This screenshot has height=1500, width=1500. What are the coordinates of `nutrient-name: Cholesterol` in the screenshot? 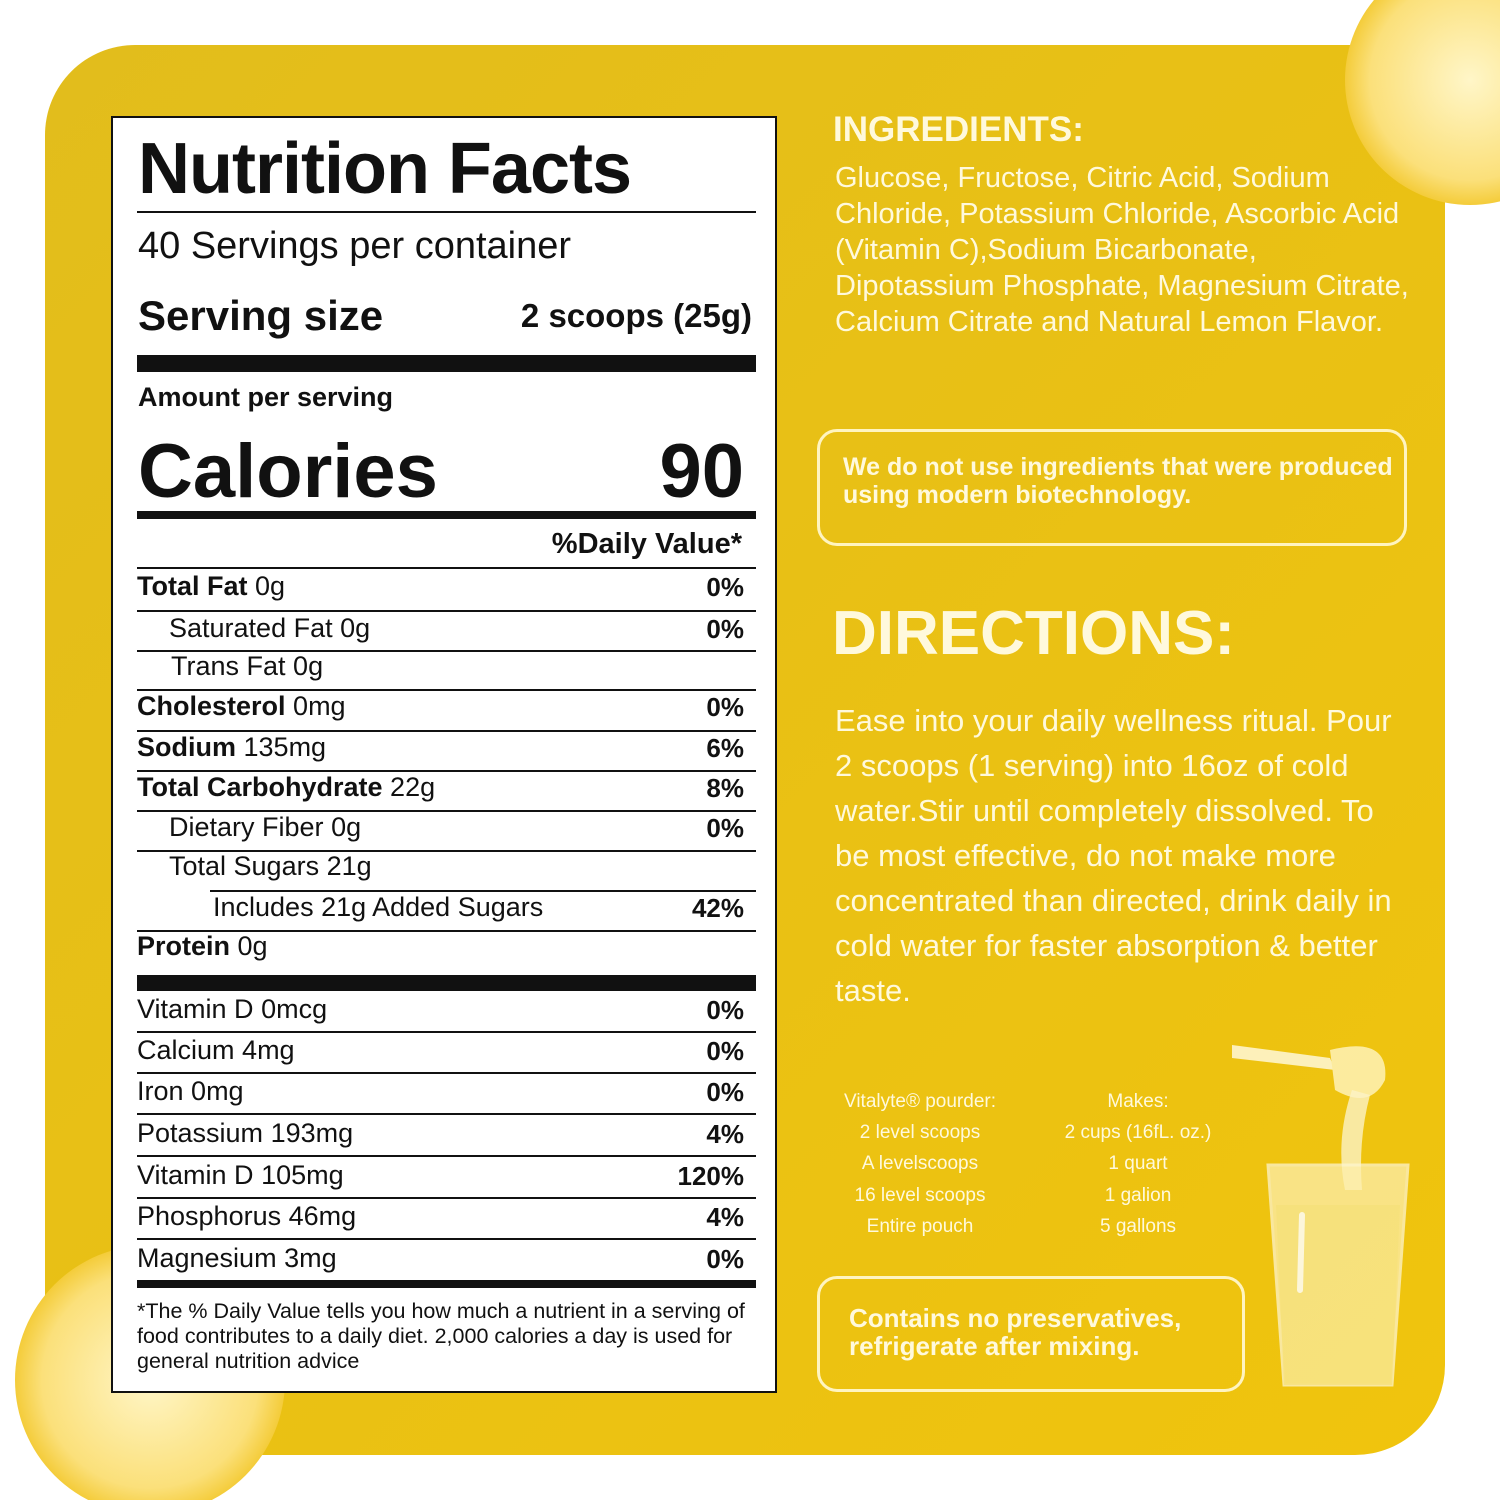 It's located at (211, 706).